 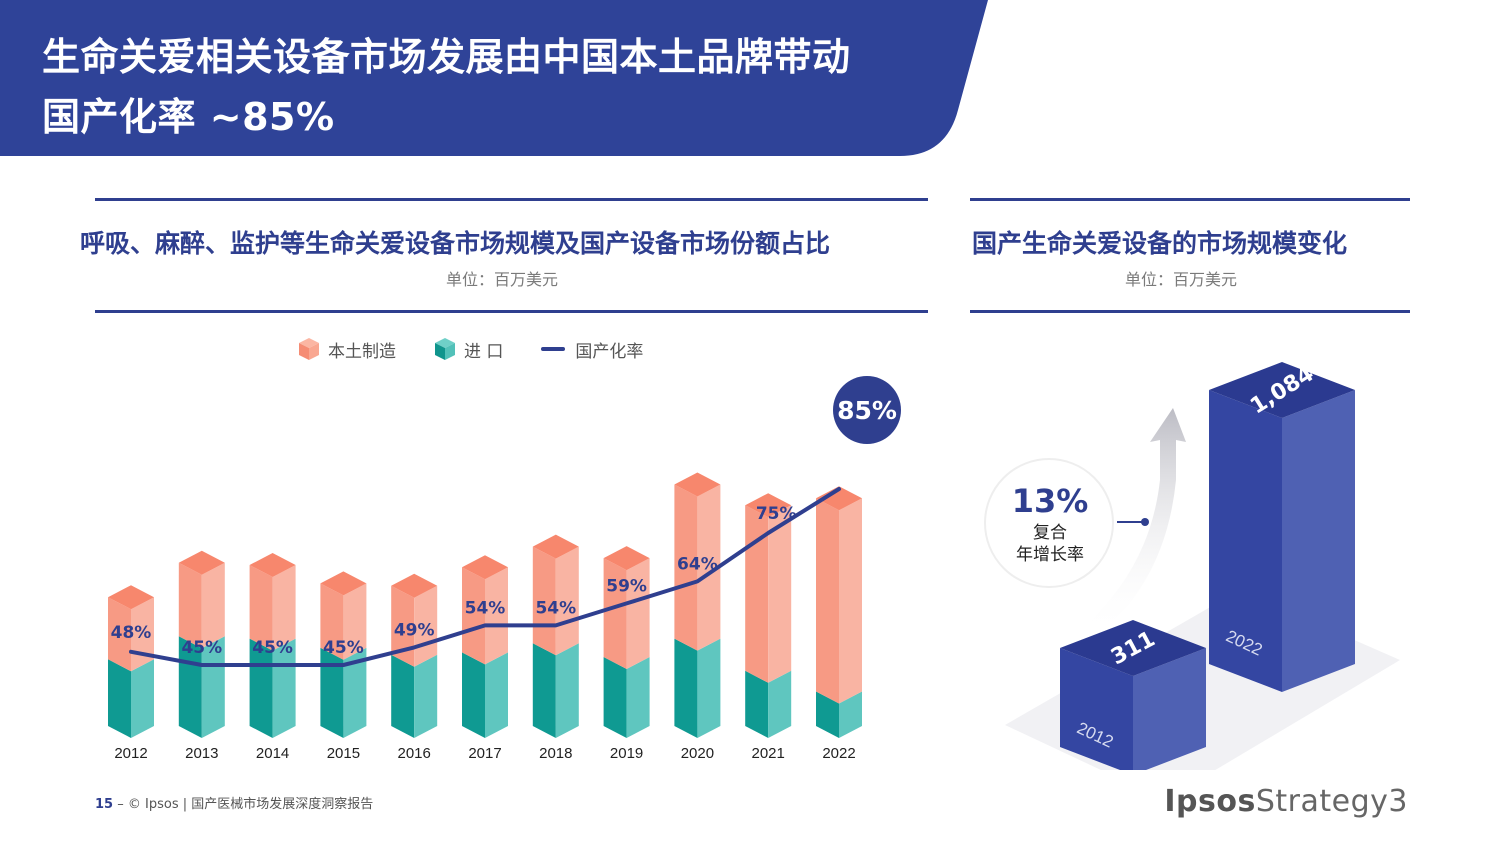 What do you see at coordinates (131, 597) in the screenshot?
I see `bar-top-2012` at bounding box center [131, 597].